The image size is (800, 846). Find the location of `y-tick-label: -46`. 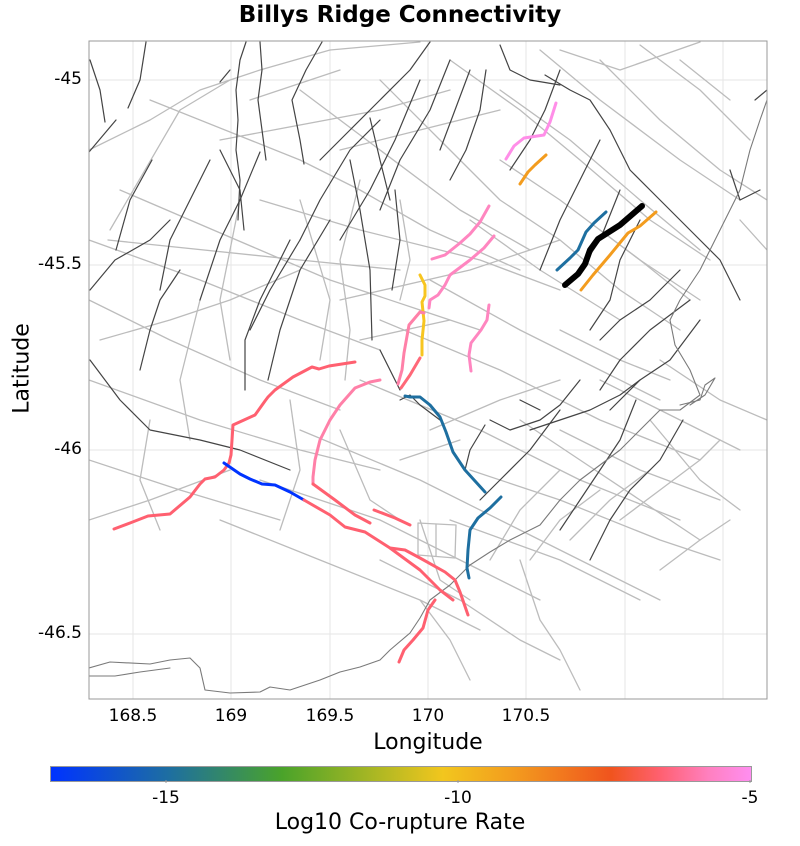

y-tick-label: -46 is located at coordinates (68, 449).